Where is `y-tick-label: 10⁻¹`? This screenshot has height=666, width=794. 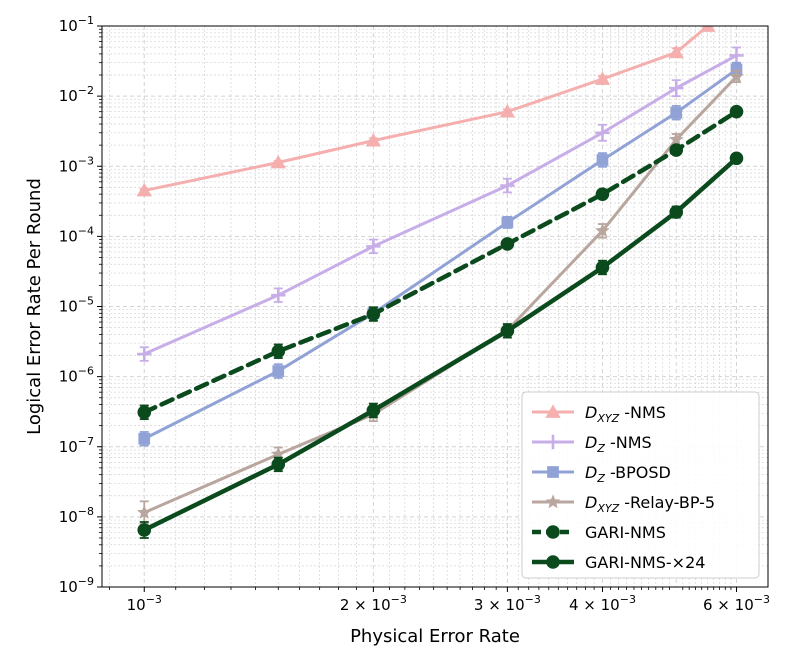
y-tick-label: 10⁻¹ is located at coordinates (76, 24).